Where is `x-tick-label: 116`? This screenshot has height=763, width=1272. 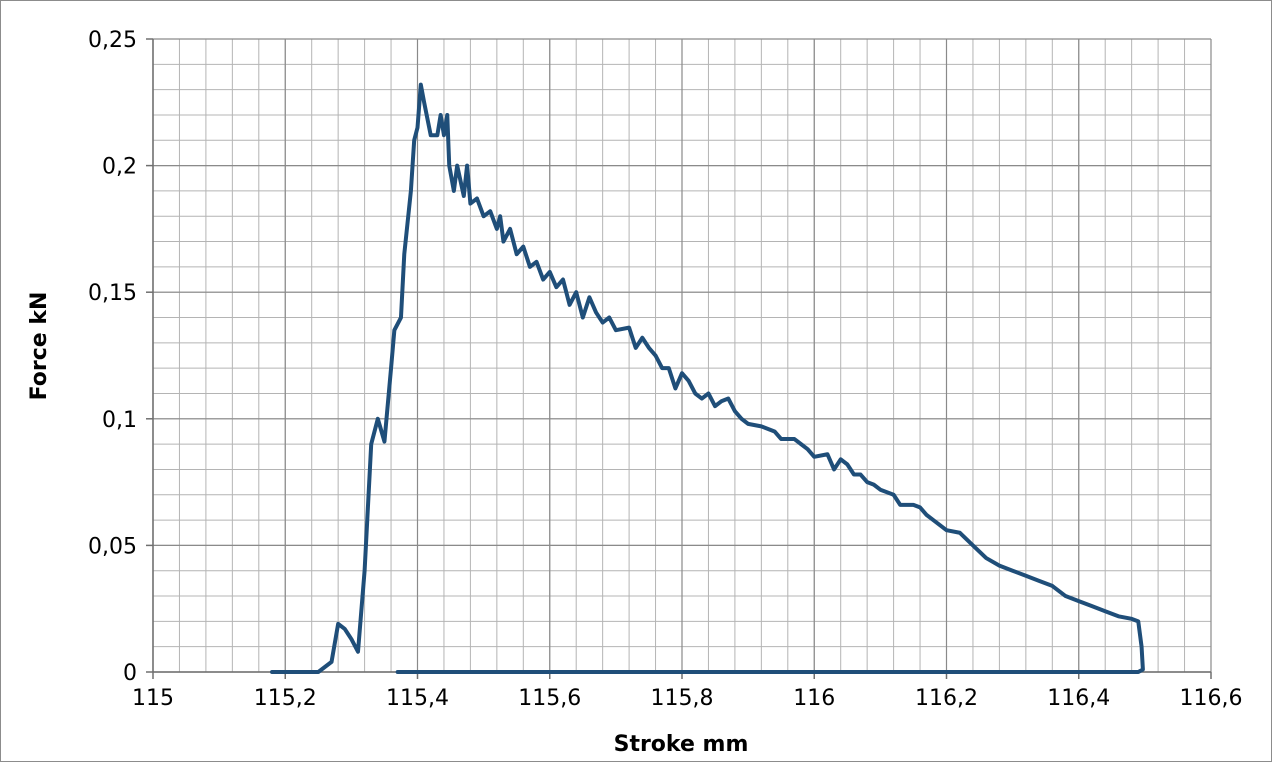
x-tick-label: 116 is located at coordinates (814, 698).